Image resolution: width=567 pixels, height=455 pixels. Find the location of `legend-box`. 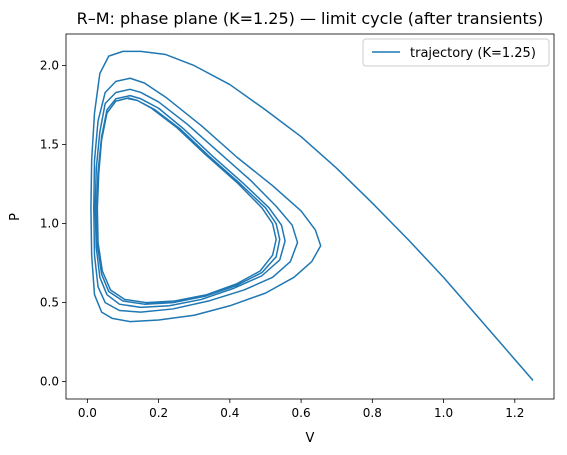

legend-box is located at coordinates (456, 52).